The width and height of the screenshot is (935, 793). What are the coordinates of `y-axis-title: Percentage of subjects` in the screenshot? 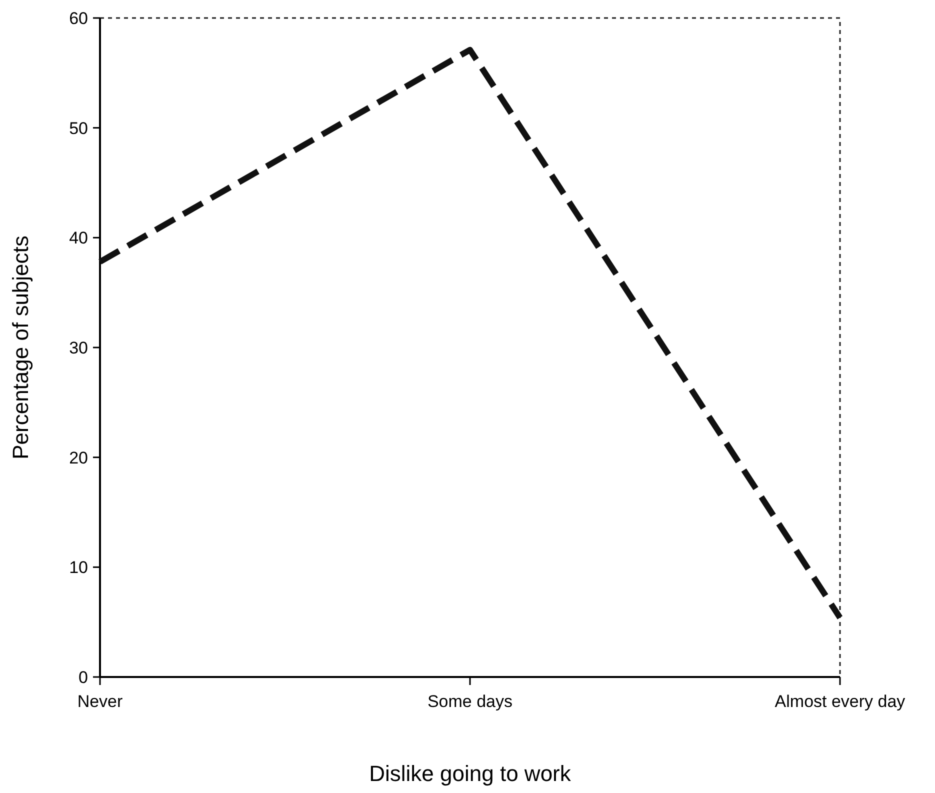 It's located at (20, 348).